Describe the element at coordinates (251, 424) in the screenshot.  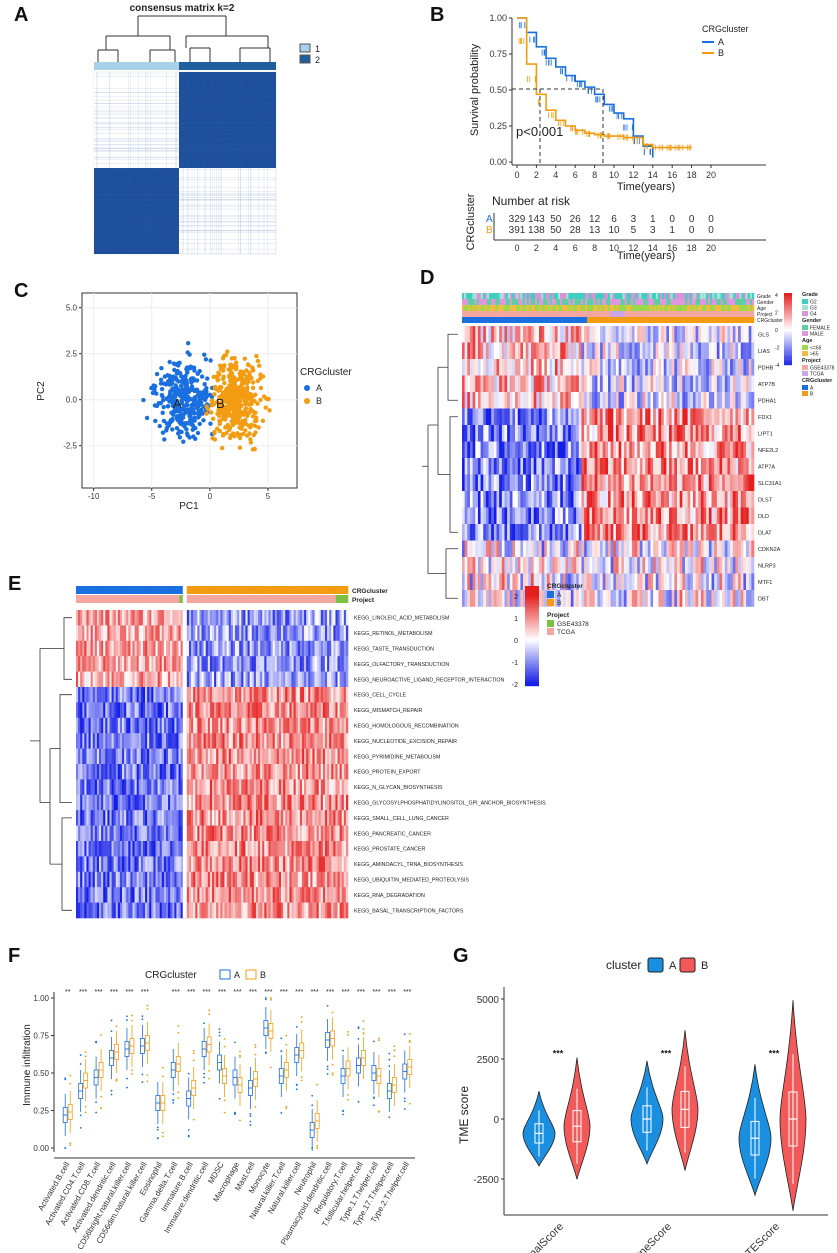
I see `pca-point-b` at that location.